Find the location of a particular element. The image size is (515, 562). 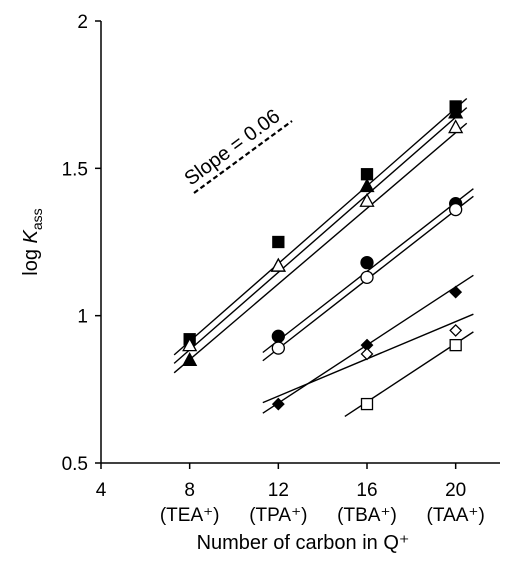

x-tick-label: 16 is located at coordinates (366, 490).